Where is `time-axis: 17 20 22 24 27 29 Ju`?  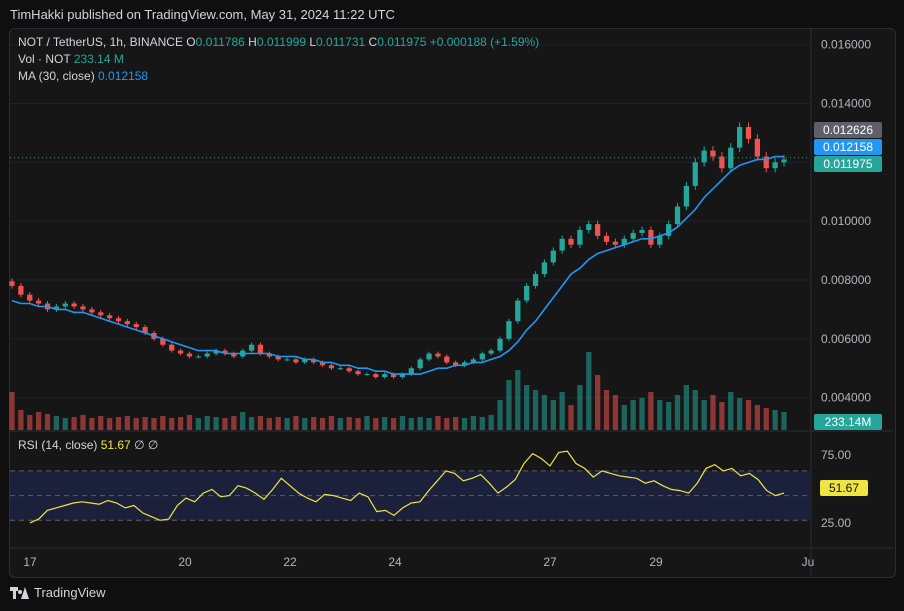 time-axis: 17 20 22 24 27 29 Ju is located at coordinates (418, 562).